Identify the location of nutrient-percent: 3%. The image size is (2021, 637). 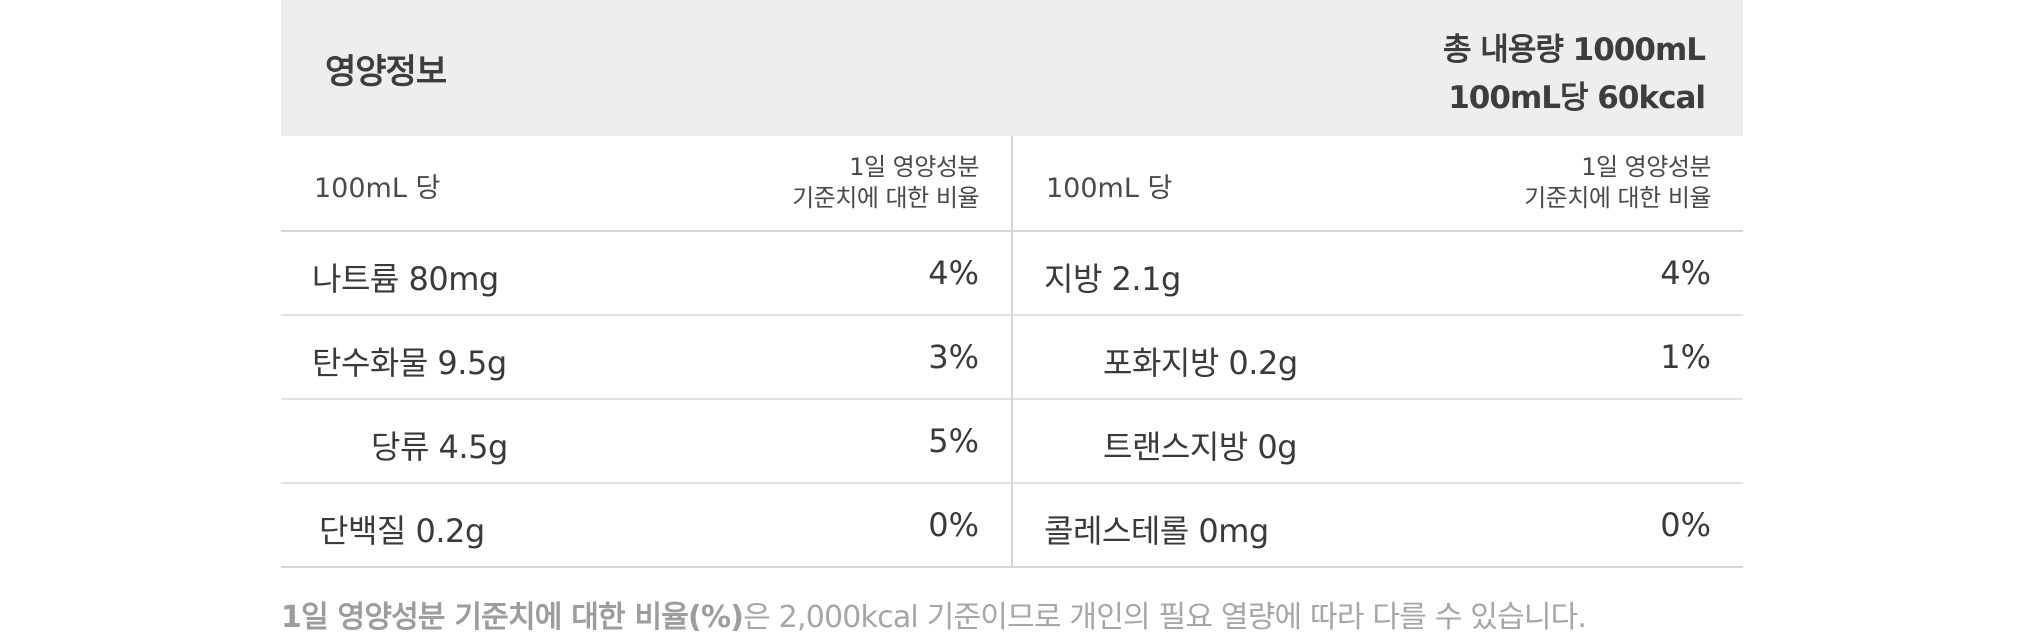
(953, 357).